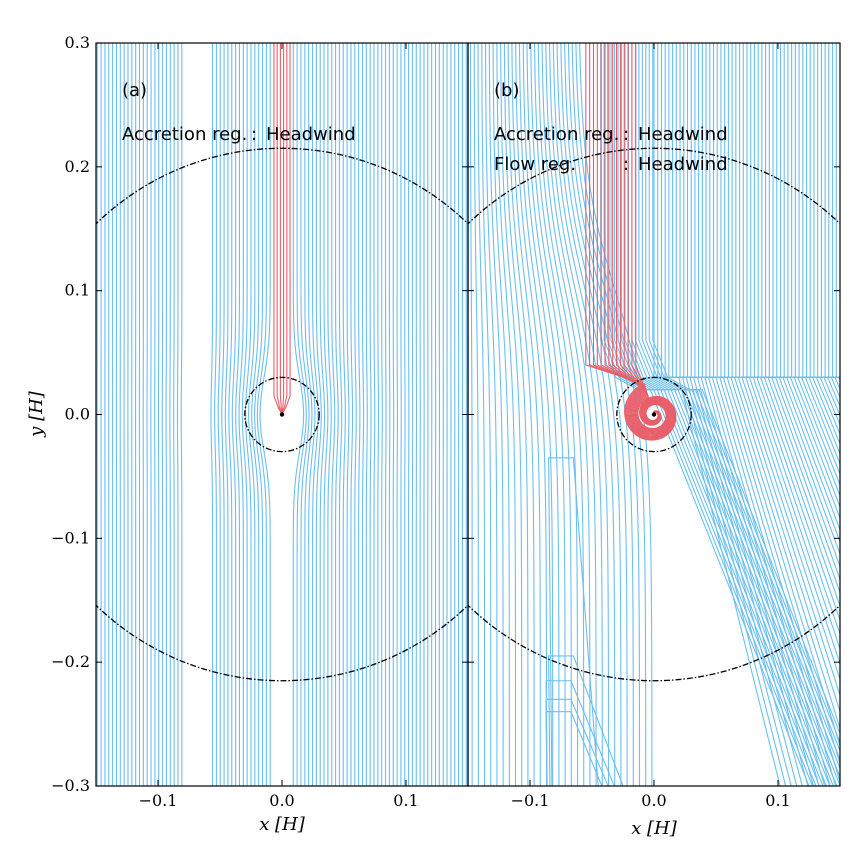  Describe the element at coordinates (405, 800) in the screenshot. I see `x-tick-label: 0.1` at that location.